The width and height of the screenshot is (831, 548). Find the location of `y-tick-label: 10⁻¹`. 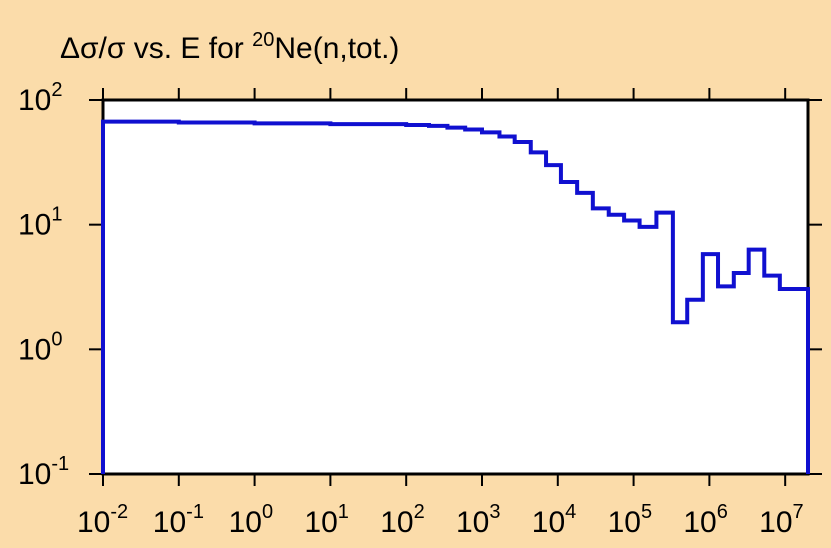

y-tick-label: 10⁻¹ is located at coordinates (43, 472).